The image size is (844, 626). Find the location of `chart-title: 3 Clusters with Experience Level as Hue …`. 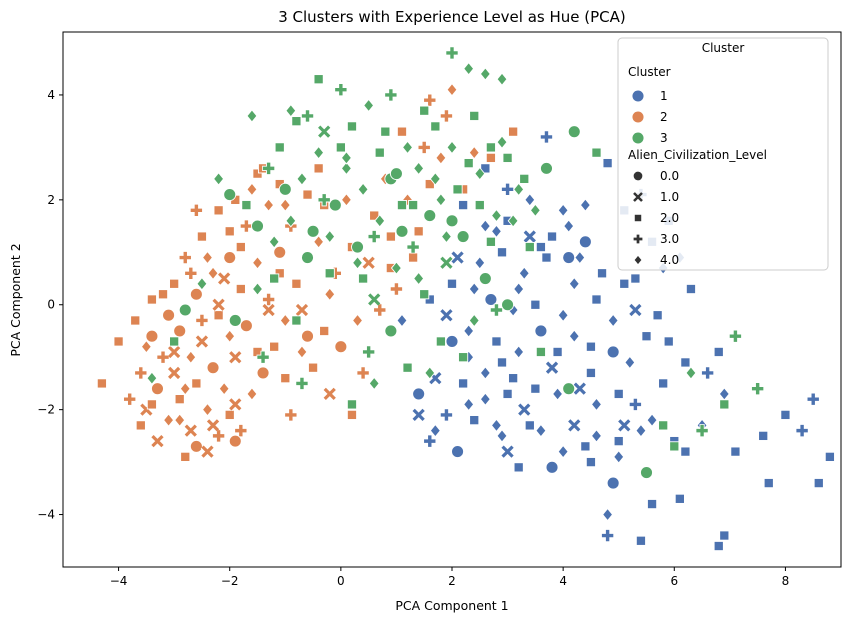

chart-title: 3 Clusters with Experience Level as Hue … is located at coordinates (452, 17).